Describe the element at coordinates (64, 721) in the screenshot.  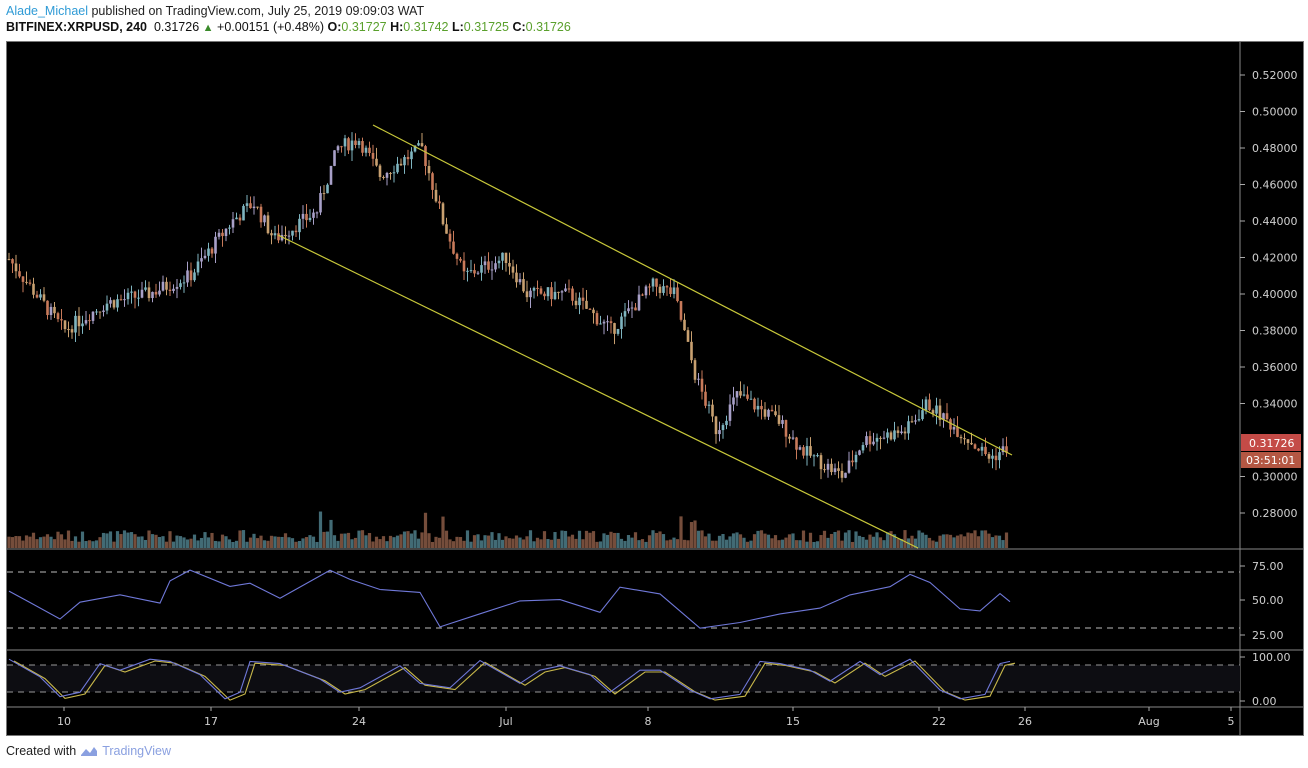
I see `time-tick-label: 10` at that location.